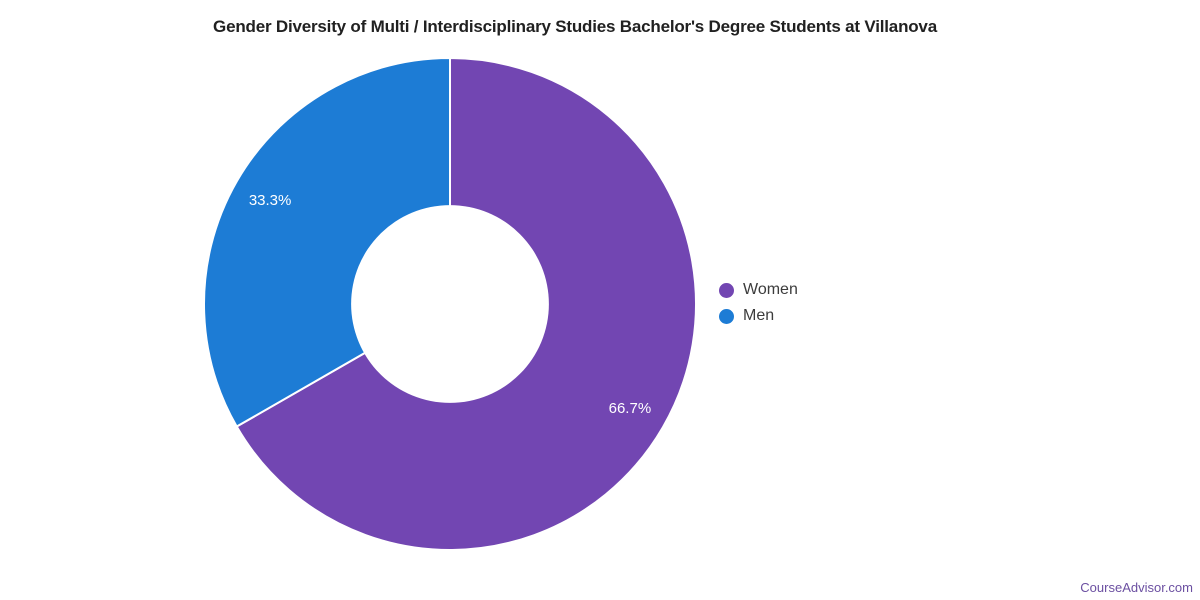 The height and width of the screenshot is (600, 1200). I want to click on legend-swatch-men-icon, so click(726, 316).